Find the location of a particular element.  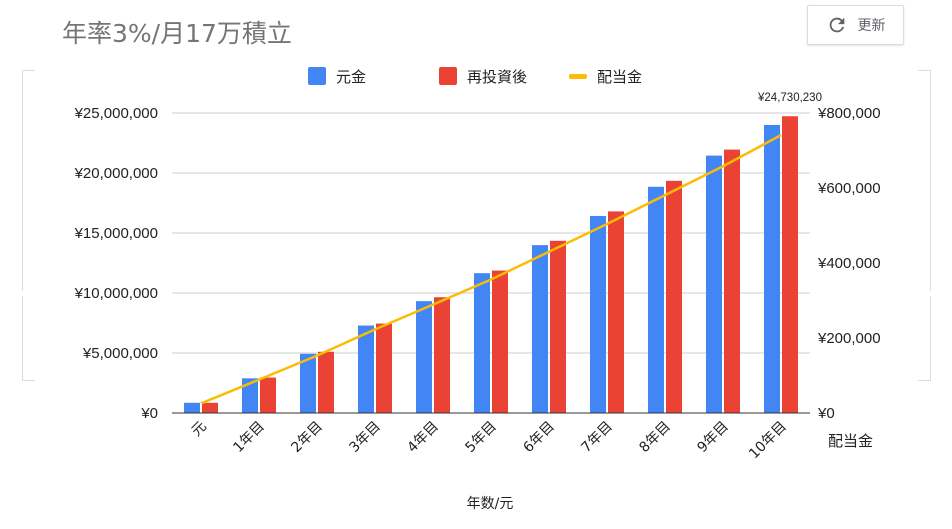

legend-item: 再投資後 is located at coordinates (483, 76).